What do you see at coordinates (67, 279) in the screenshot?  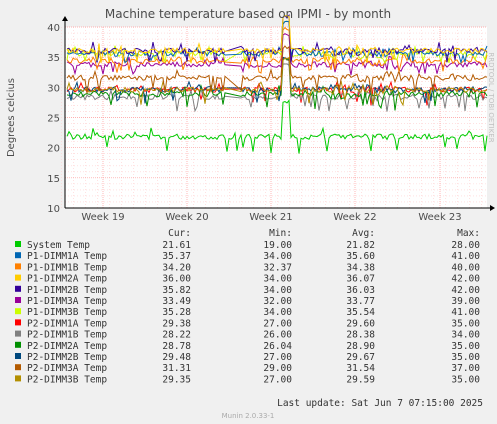 I see `legend-label: P1-DIMM2A Temp` at bounding box center [67, 279].